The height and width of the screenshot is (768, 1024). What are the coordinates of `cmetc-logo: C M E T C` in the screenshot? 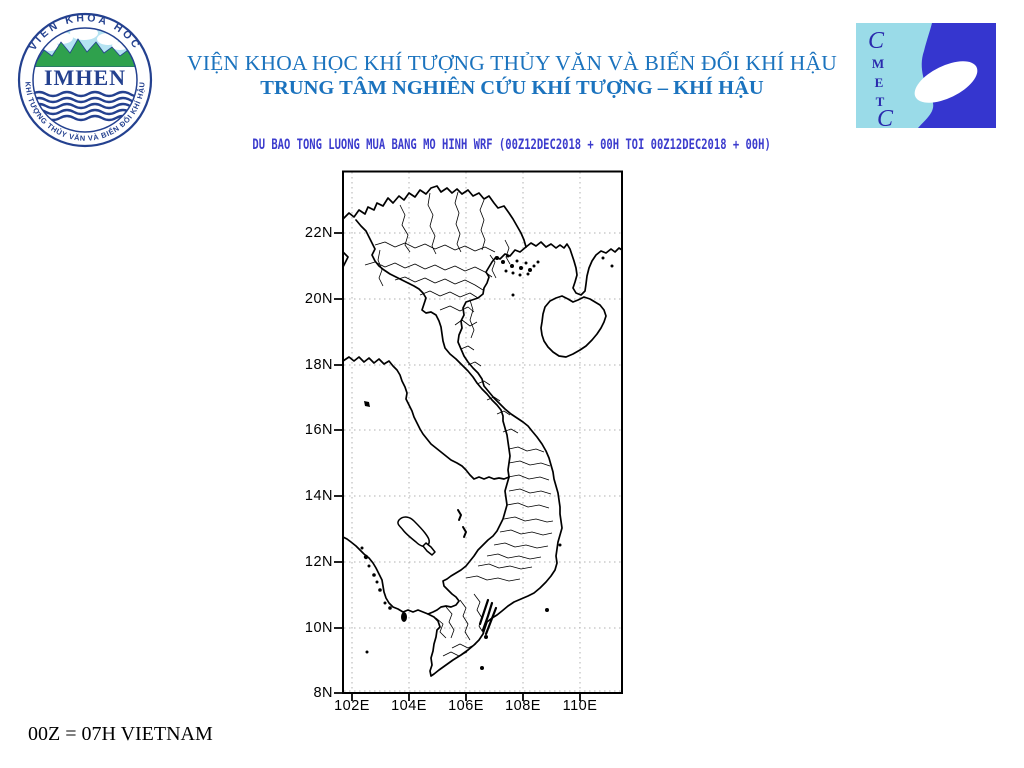 It's located at (926, 75).